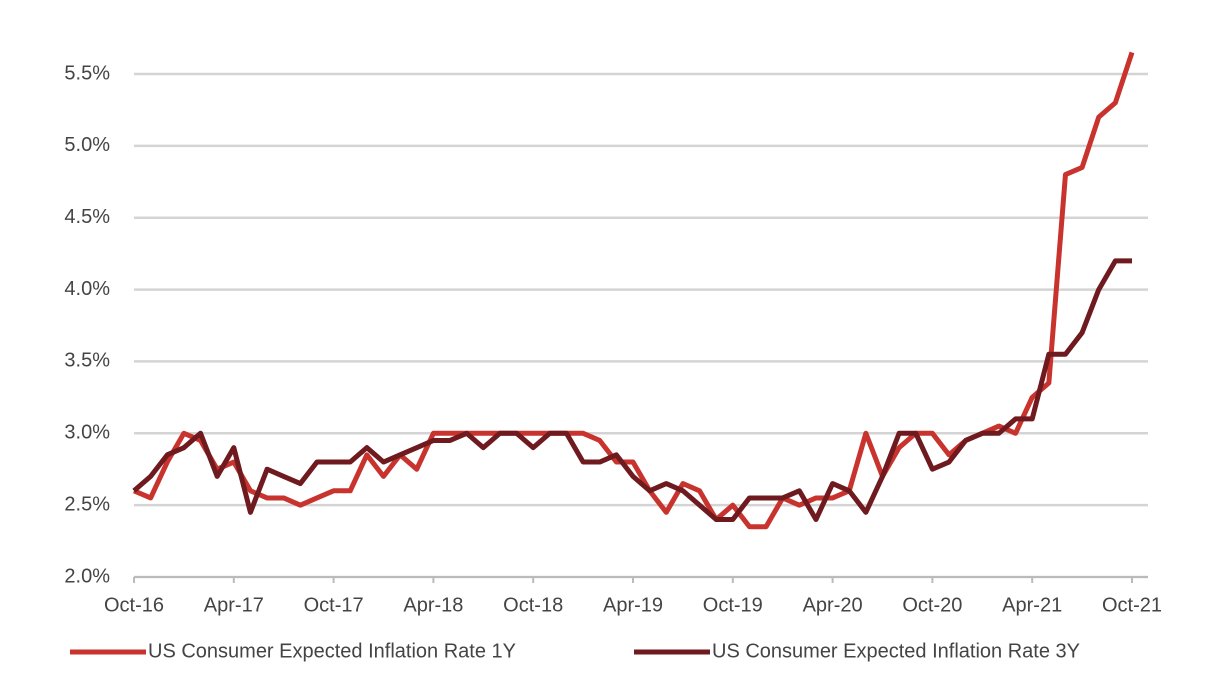 The image size is (1226, 690). Describe the element at coordinates (733, 605) in the screenshot. I see `x-tick-label: Oct-19` at that location.